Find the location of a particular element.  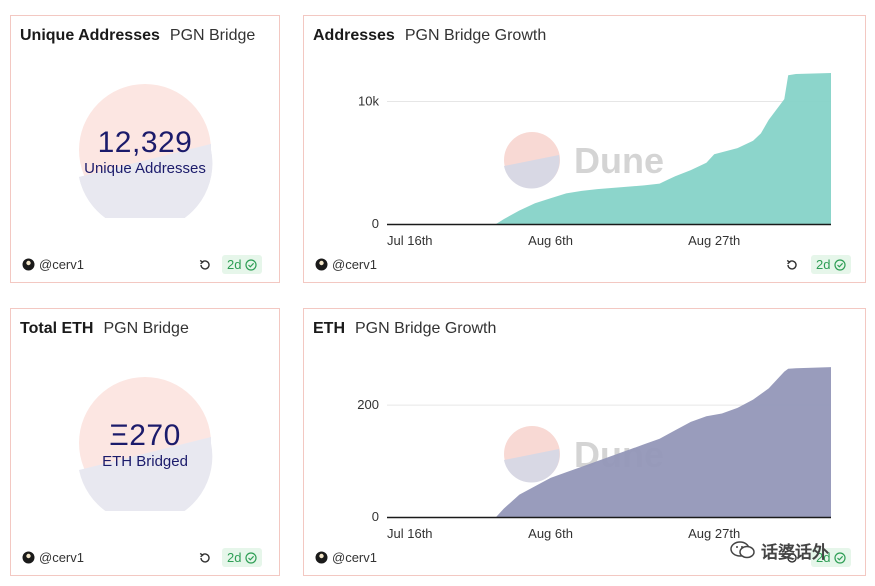

query-title: ETH is located at coordinates (329, 328).